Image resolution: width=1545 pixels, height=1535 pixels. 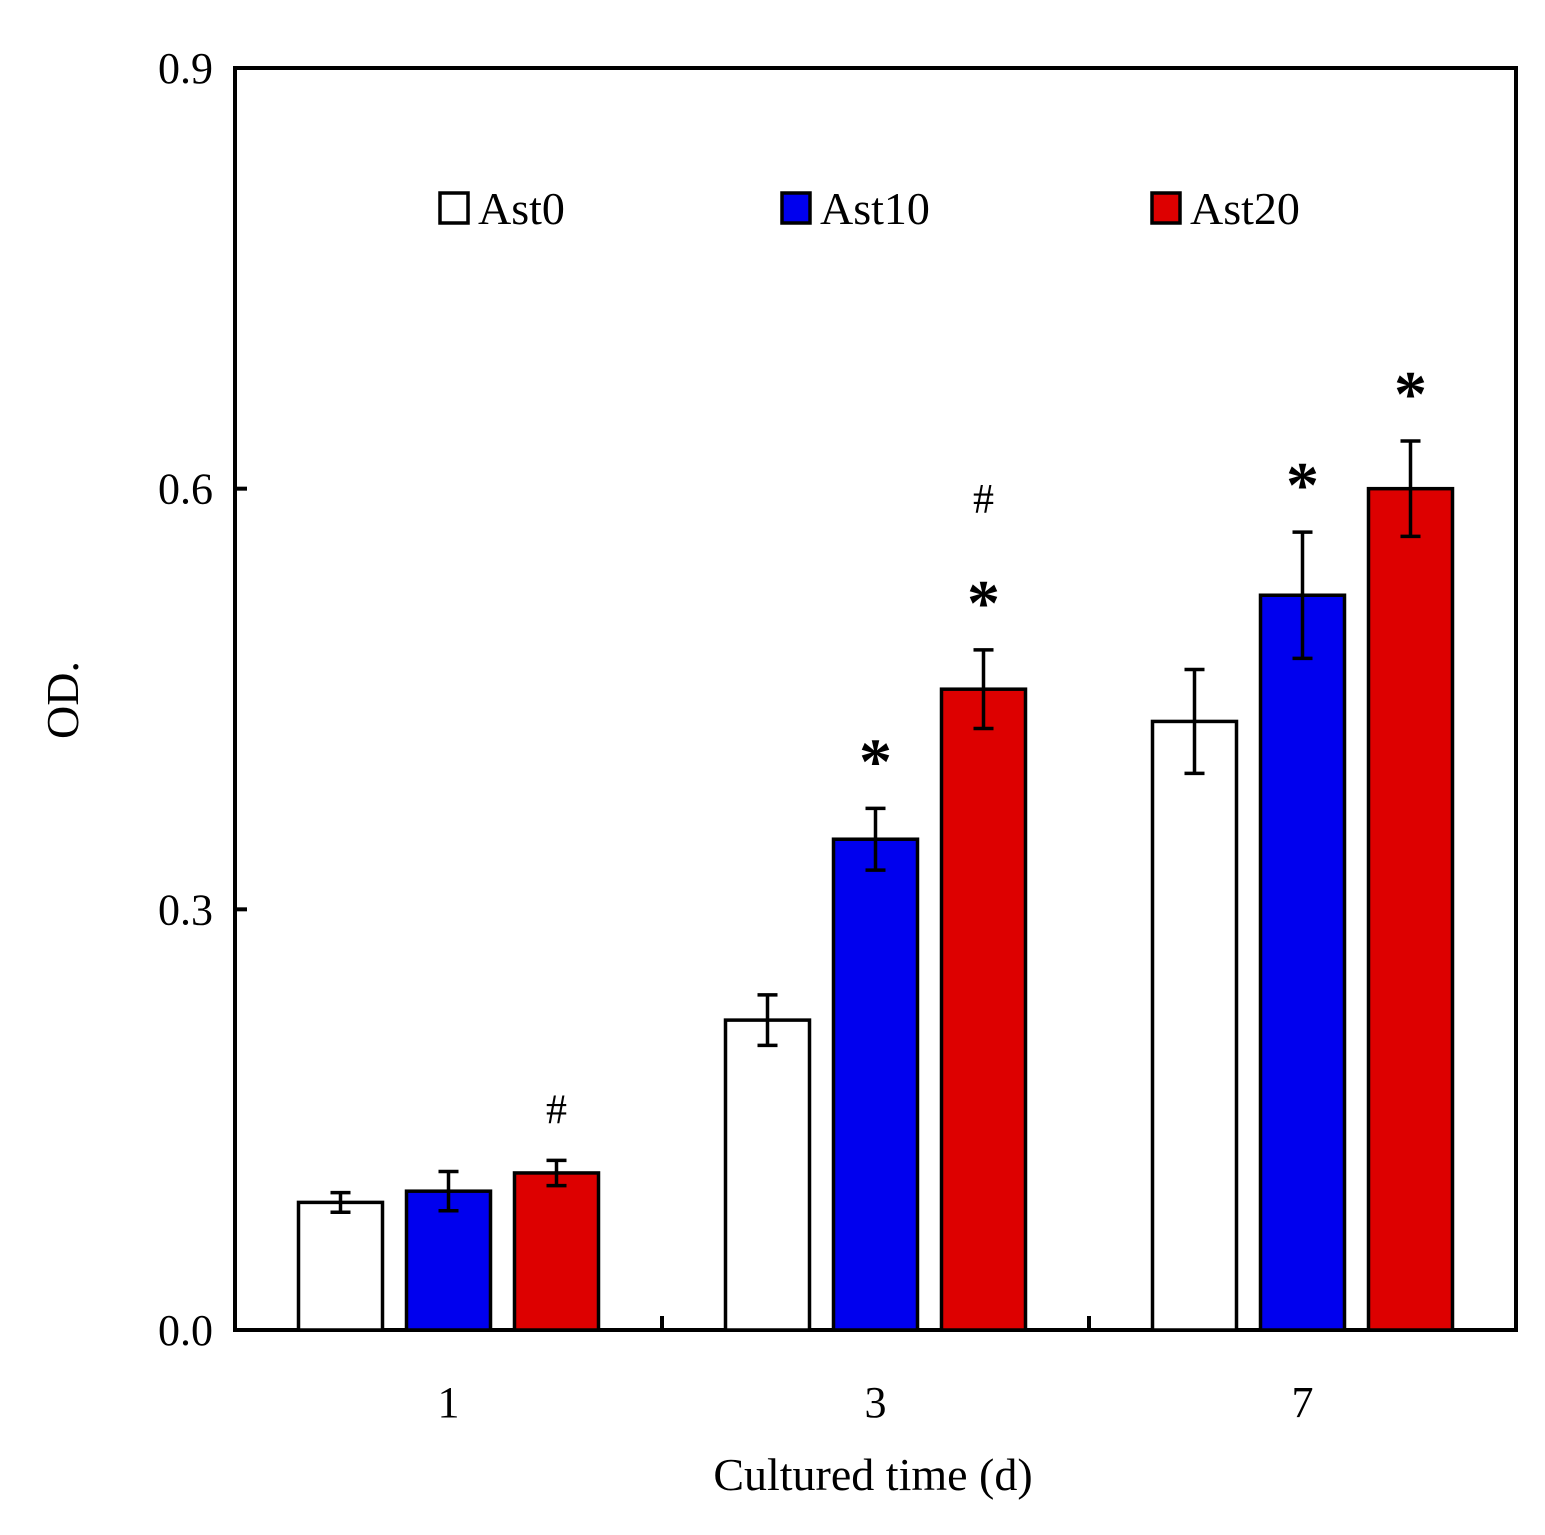 I want to click on legend-label: Ast0, so click(x=521, y=208).